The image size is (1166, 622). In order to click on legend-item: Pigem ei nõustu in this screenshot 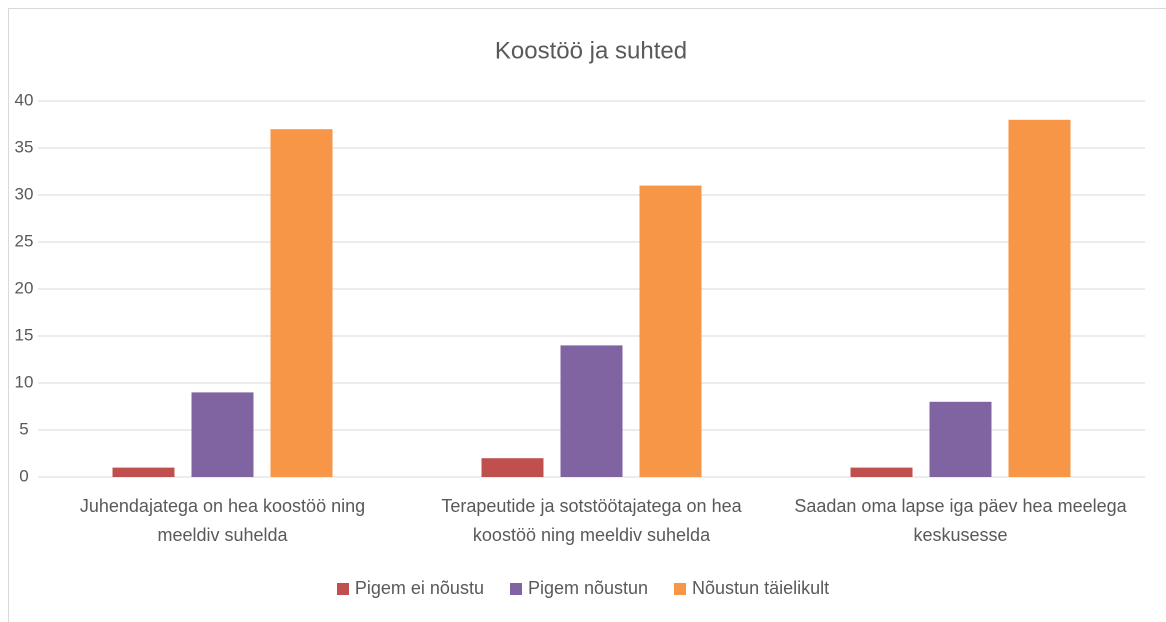, I will do `click(410, 588)`.